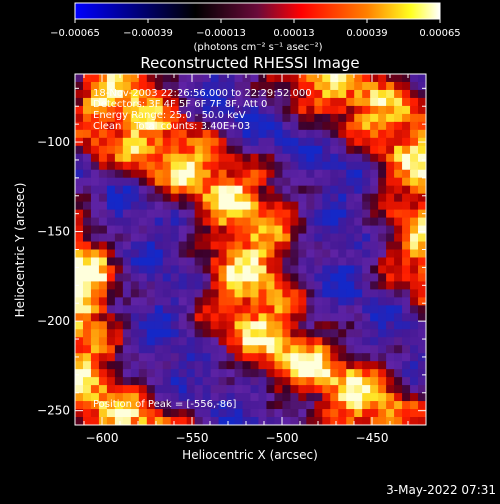  What do you see at coordinates (75, 33) in the screenshot?
I see `colorbar-tick-label: −0.00065` at bounding box center [75, 33].